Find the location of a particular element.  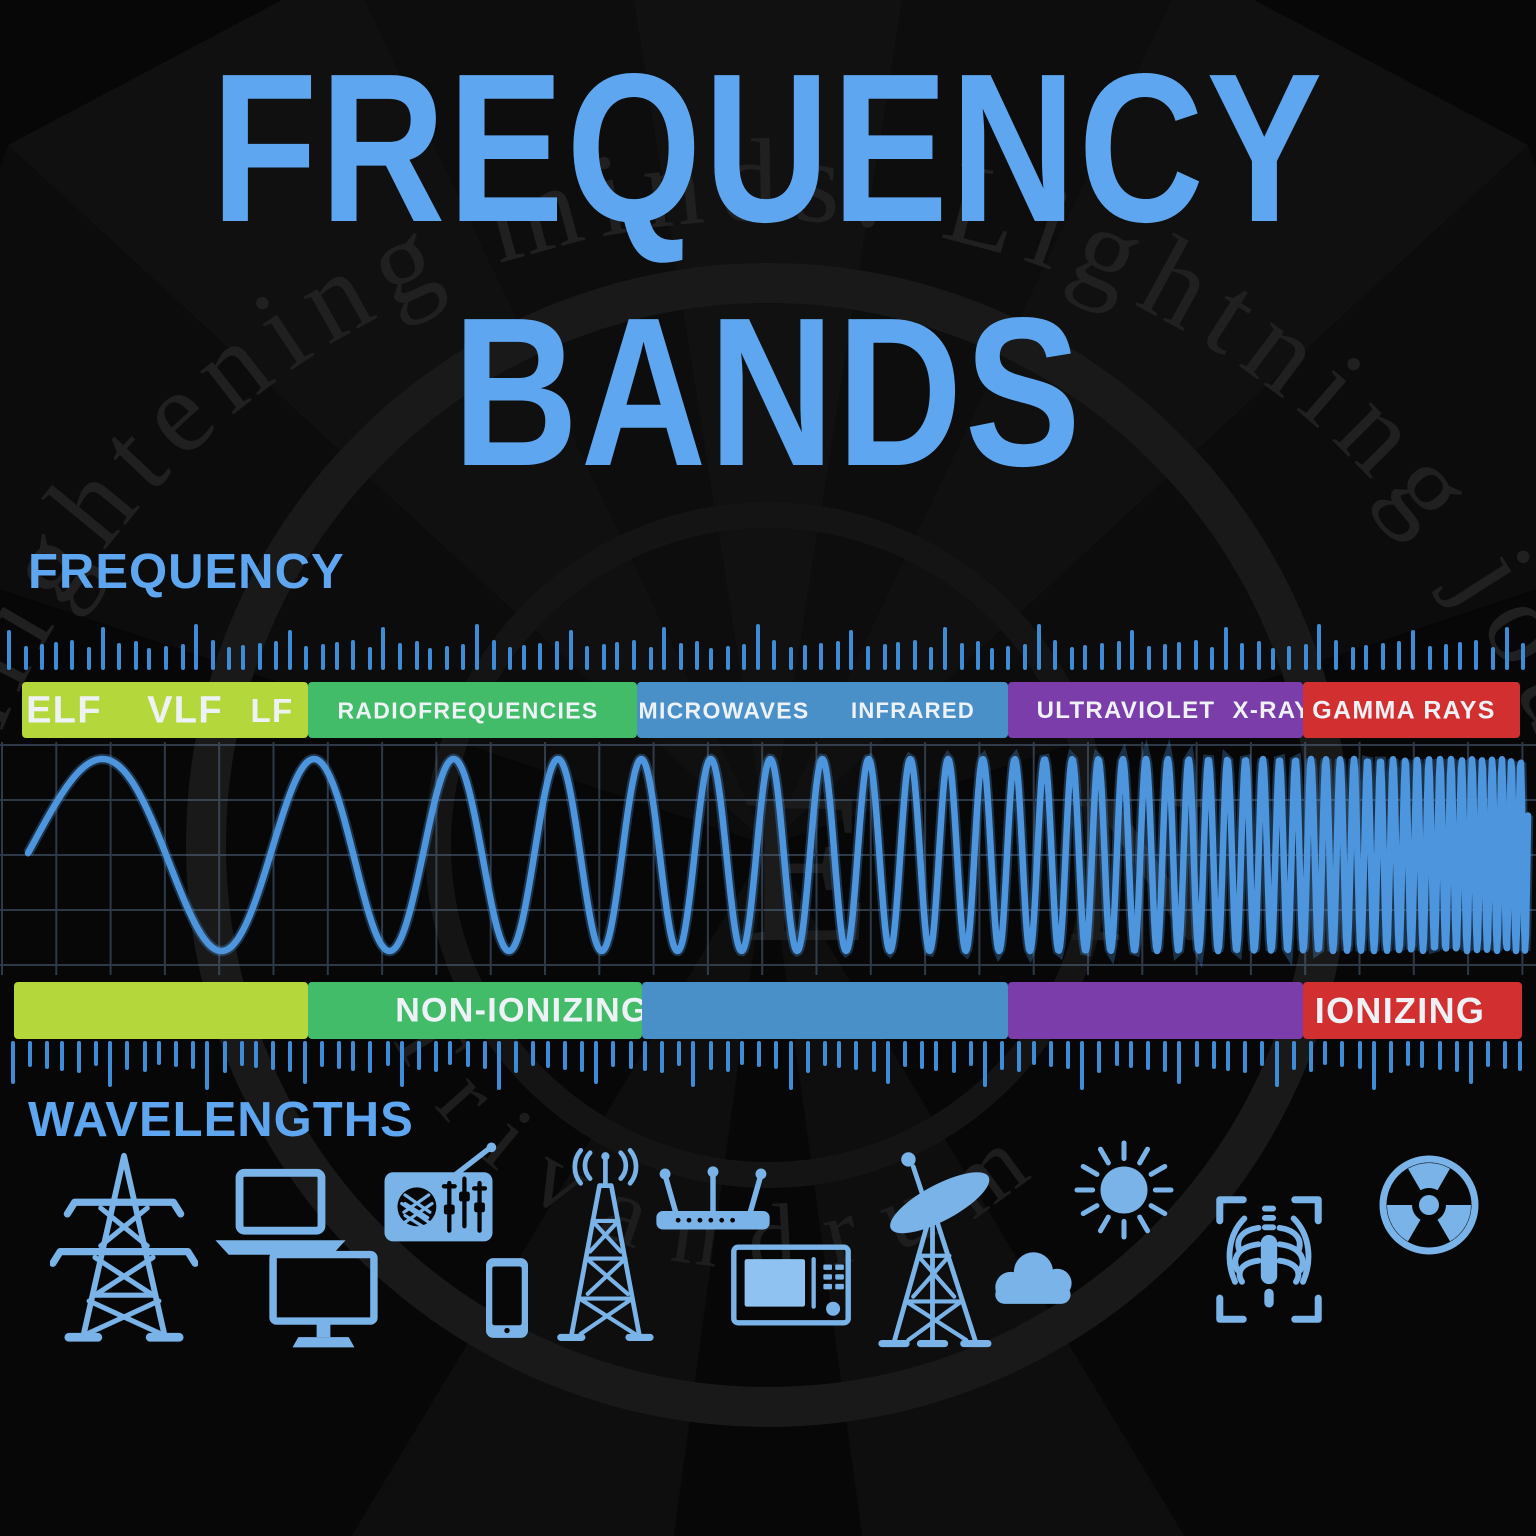

band-label: X-RAY is located at coordinates (1272, 710).